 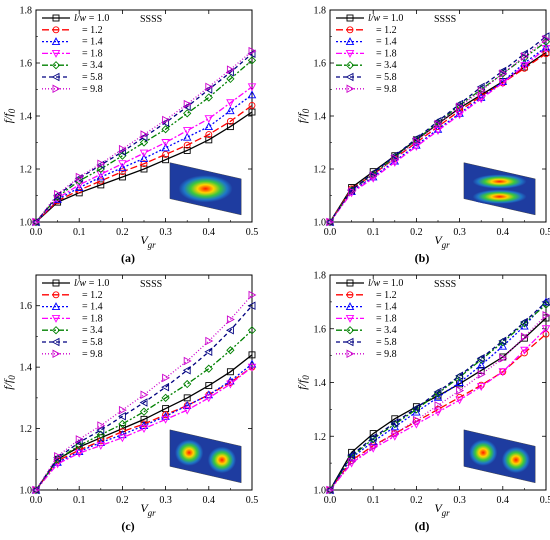 I want to click on y-tick-label: 1.4, so click(x=26, y=368).